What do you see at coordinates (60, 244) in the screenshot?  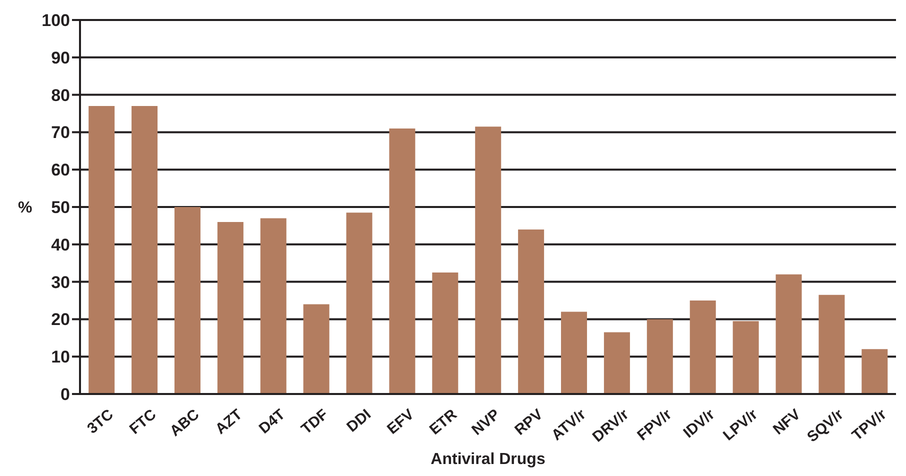 I see `y-tick-label: 40` at bounding box center [60, 244].